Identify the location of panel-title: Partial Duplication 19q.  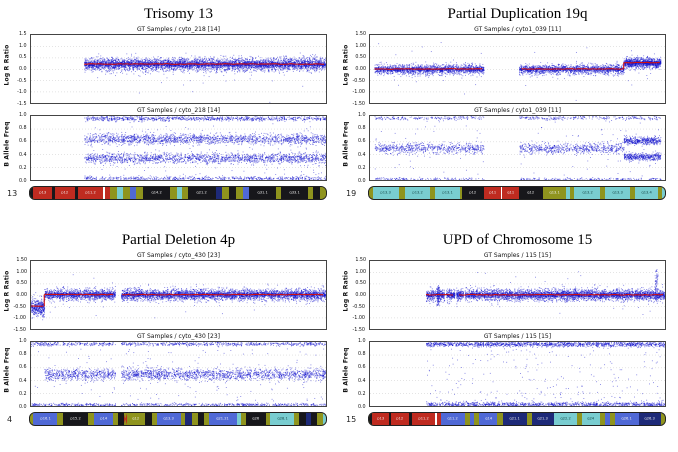
(517, 14).